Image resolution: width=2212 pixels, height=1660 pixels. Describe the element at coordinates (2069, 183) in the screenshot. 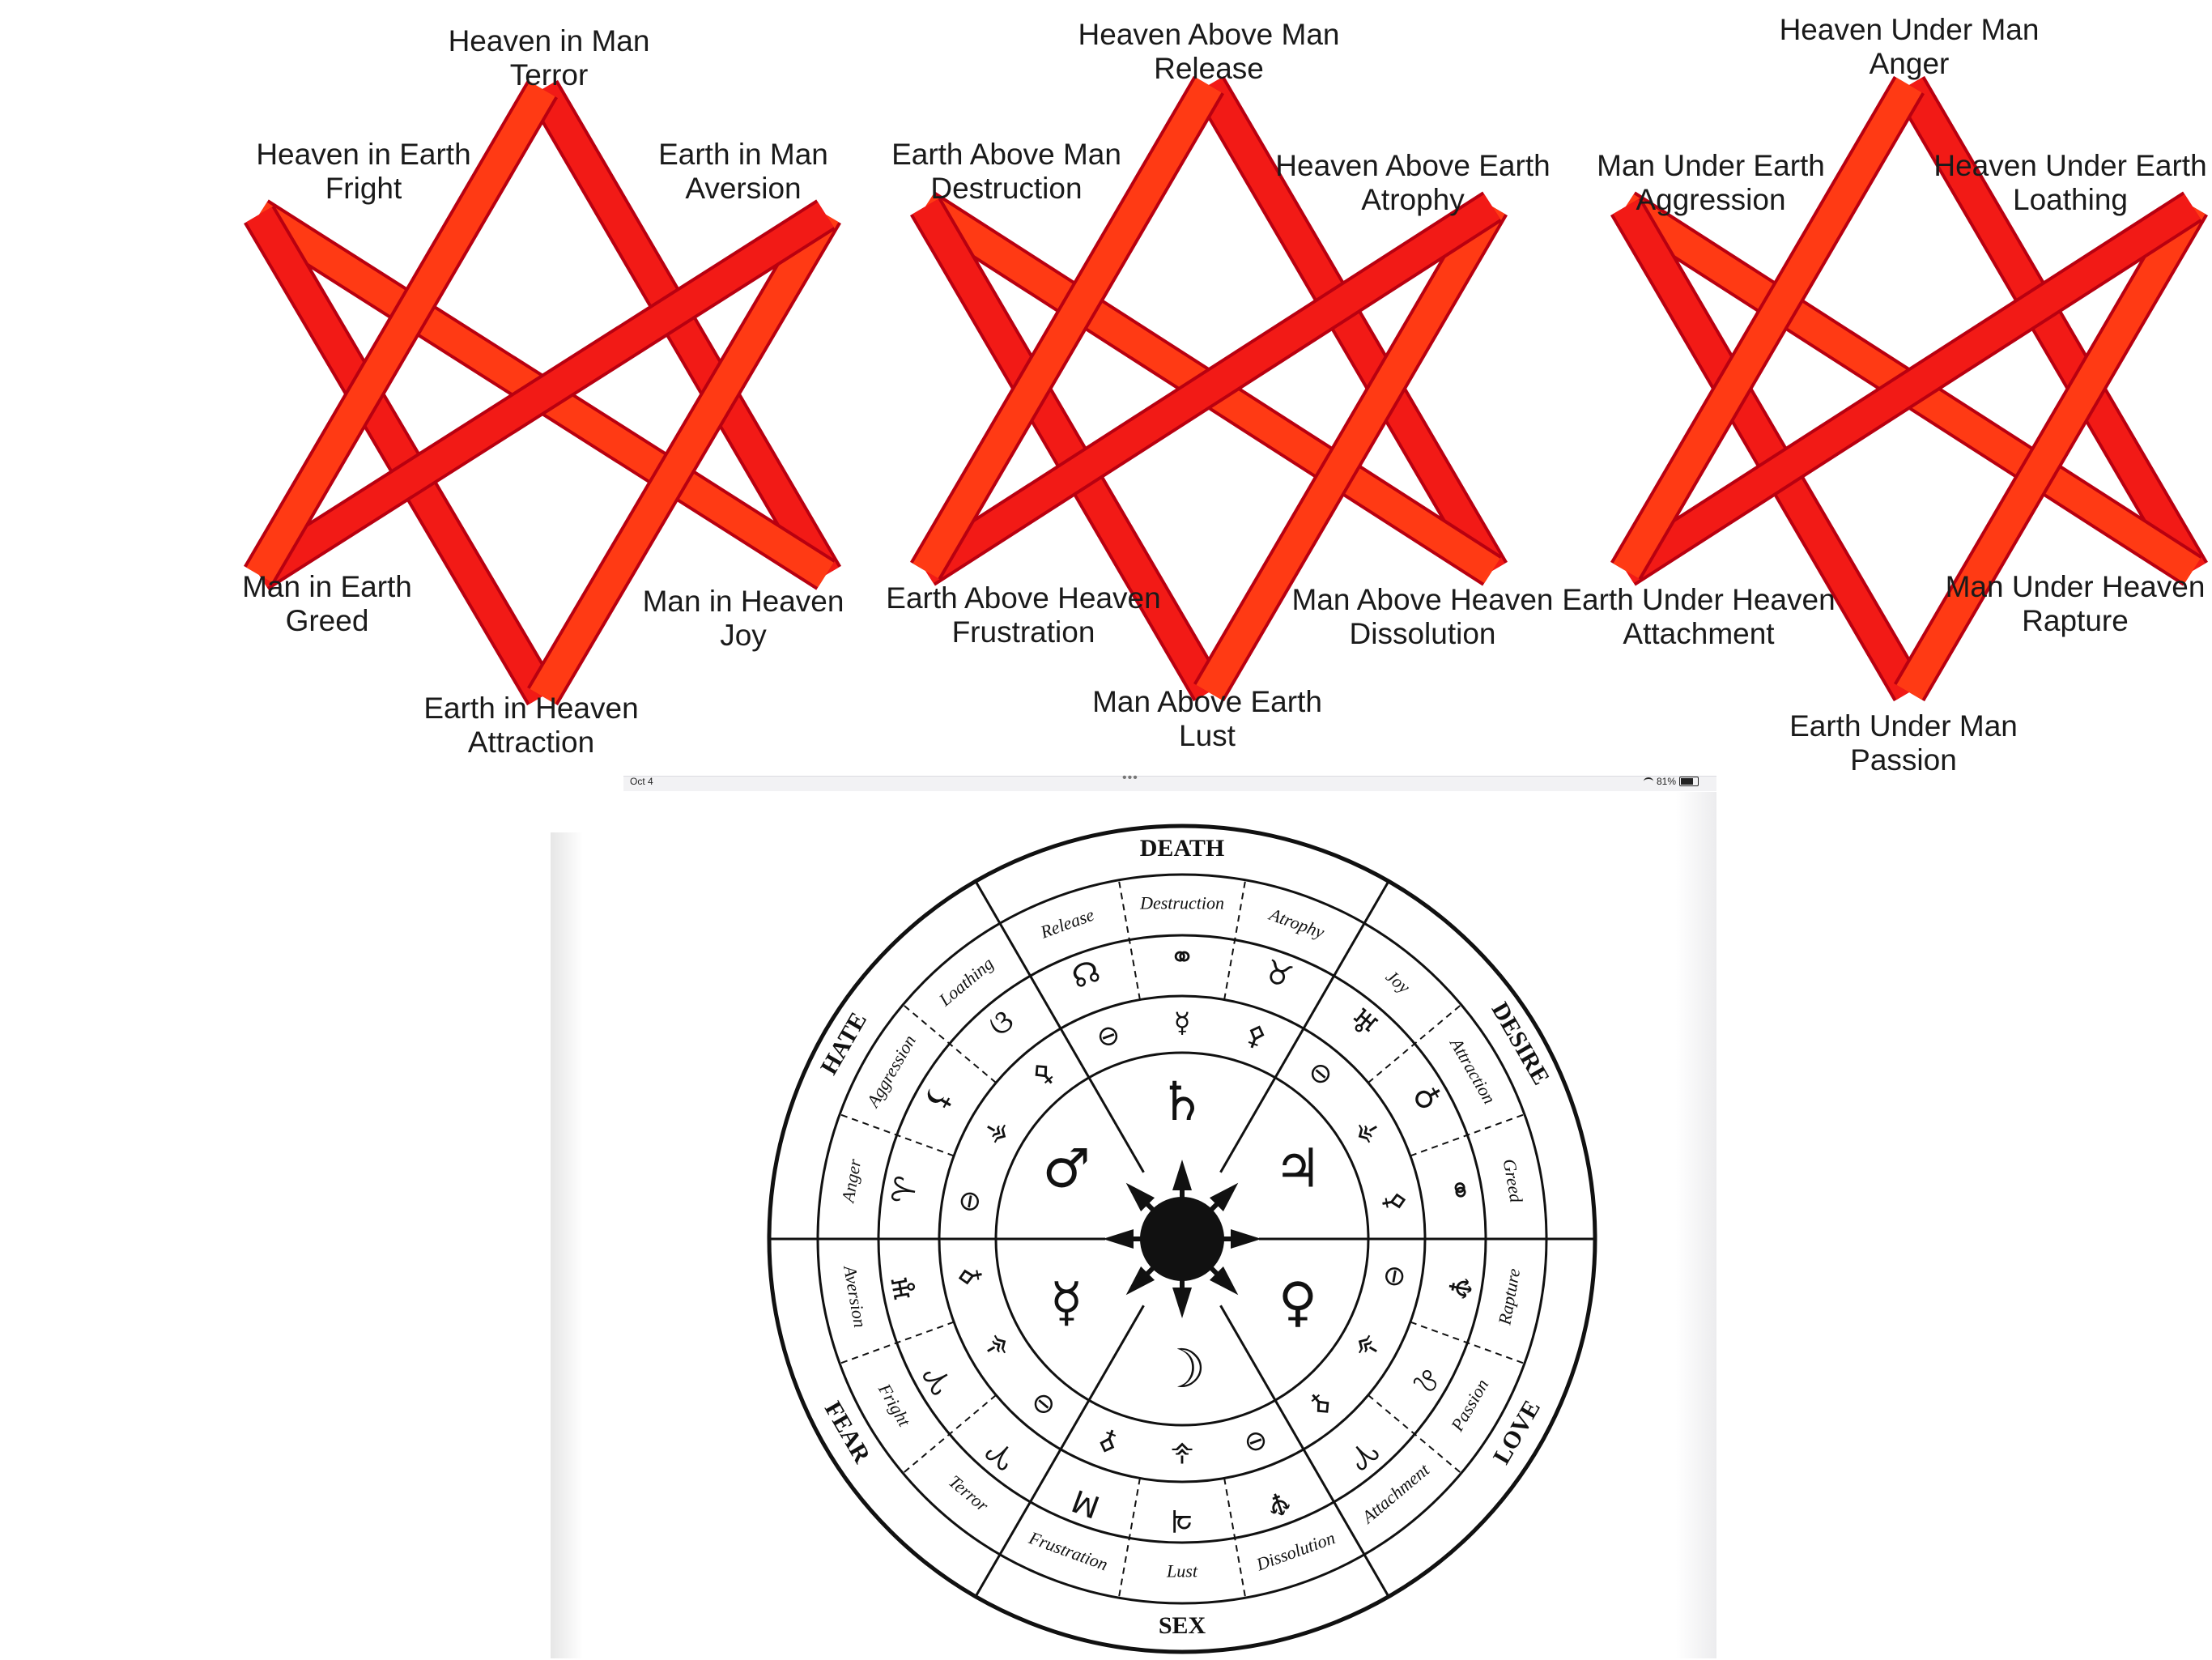

I see `star3-label-upper-right: Heaven Under Earth Loathing` at that location.